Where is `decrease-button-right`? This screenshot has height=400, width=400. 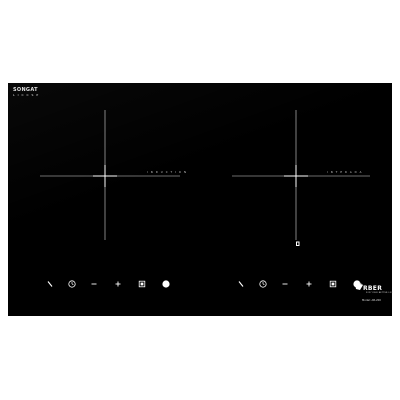 decrease-button-right is located at coordinates (285, 284).